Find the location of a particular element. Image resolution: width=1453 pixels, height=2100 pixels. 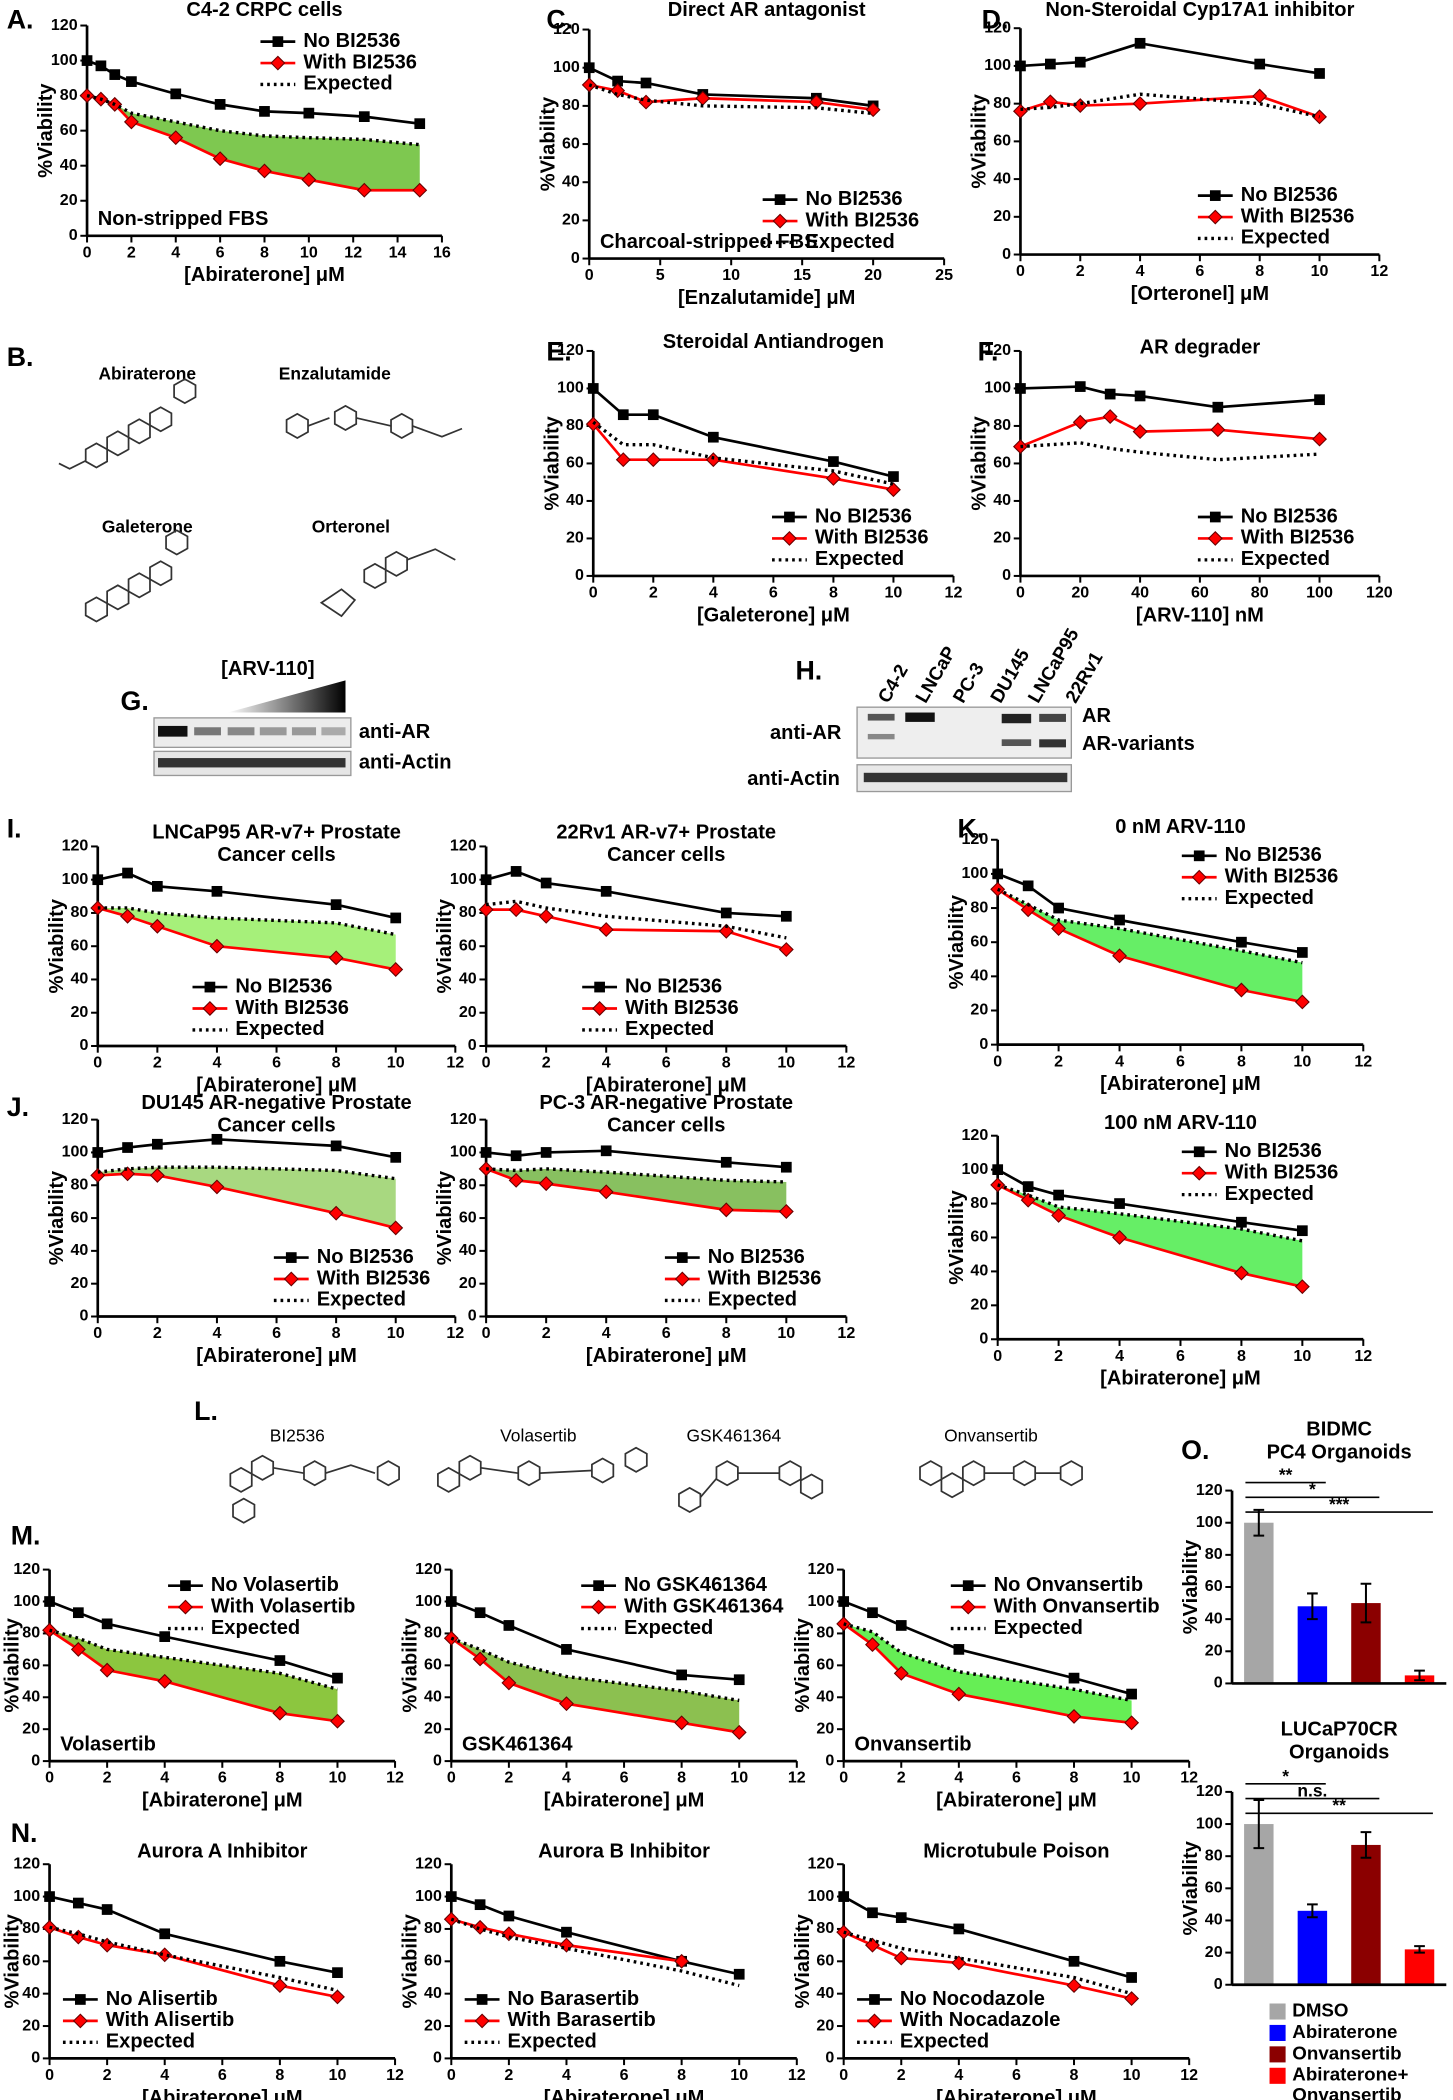

legend-label: No Alisertib is located at coordinates (162, 1999).